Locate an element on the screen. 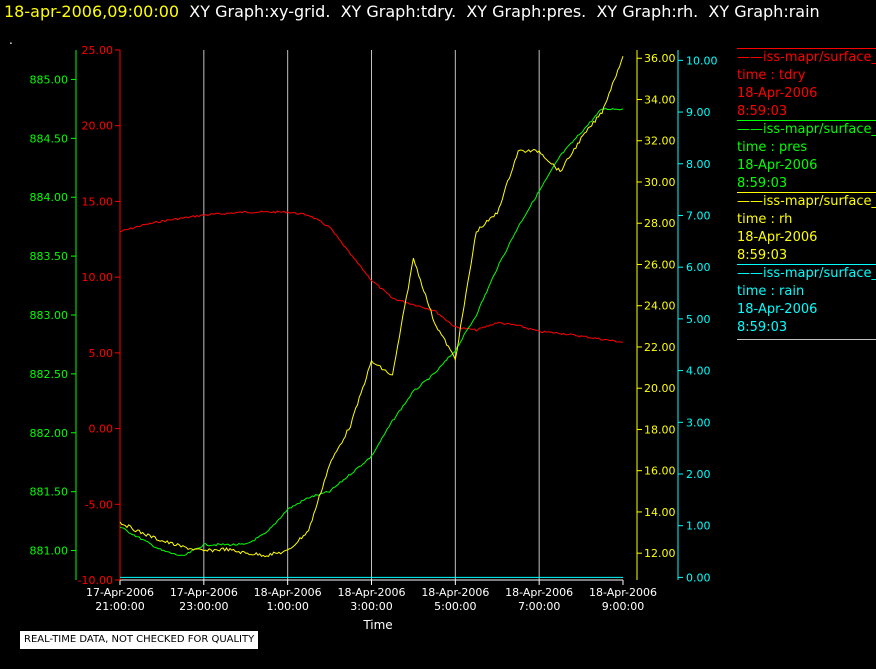 Image resolution: width=876 pixels, height=669 pixels. rain-tick-label: 0.00 is located at coordinates (698, 577).